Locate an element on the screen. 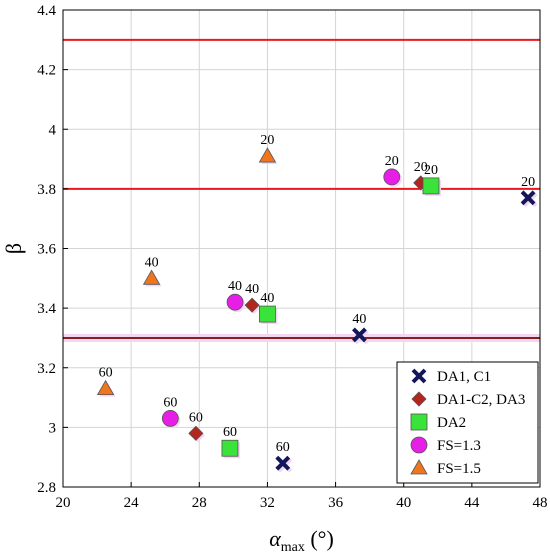 This screenshot has height=554, width=550. x-tick-label: 24 is located at coordinates (132, 503).